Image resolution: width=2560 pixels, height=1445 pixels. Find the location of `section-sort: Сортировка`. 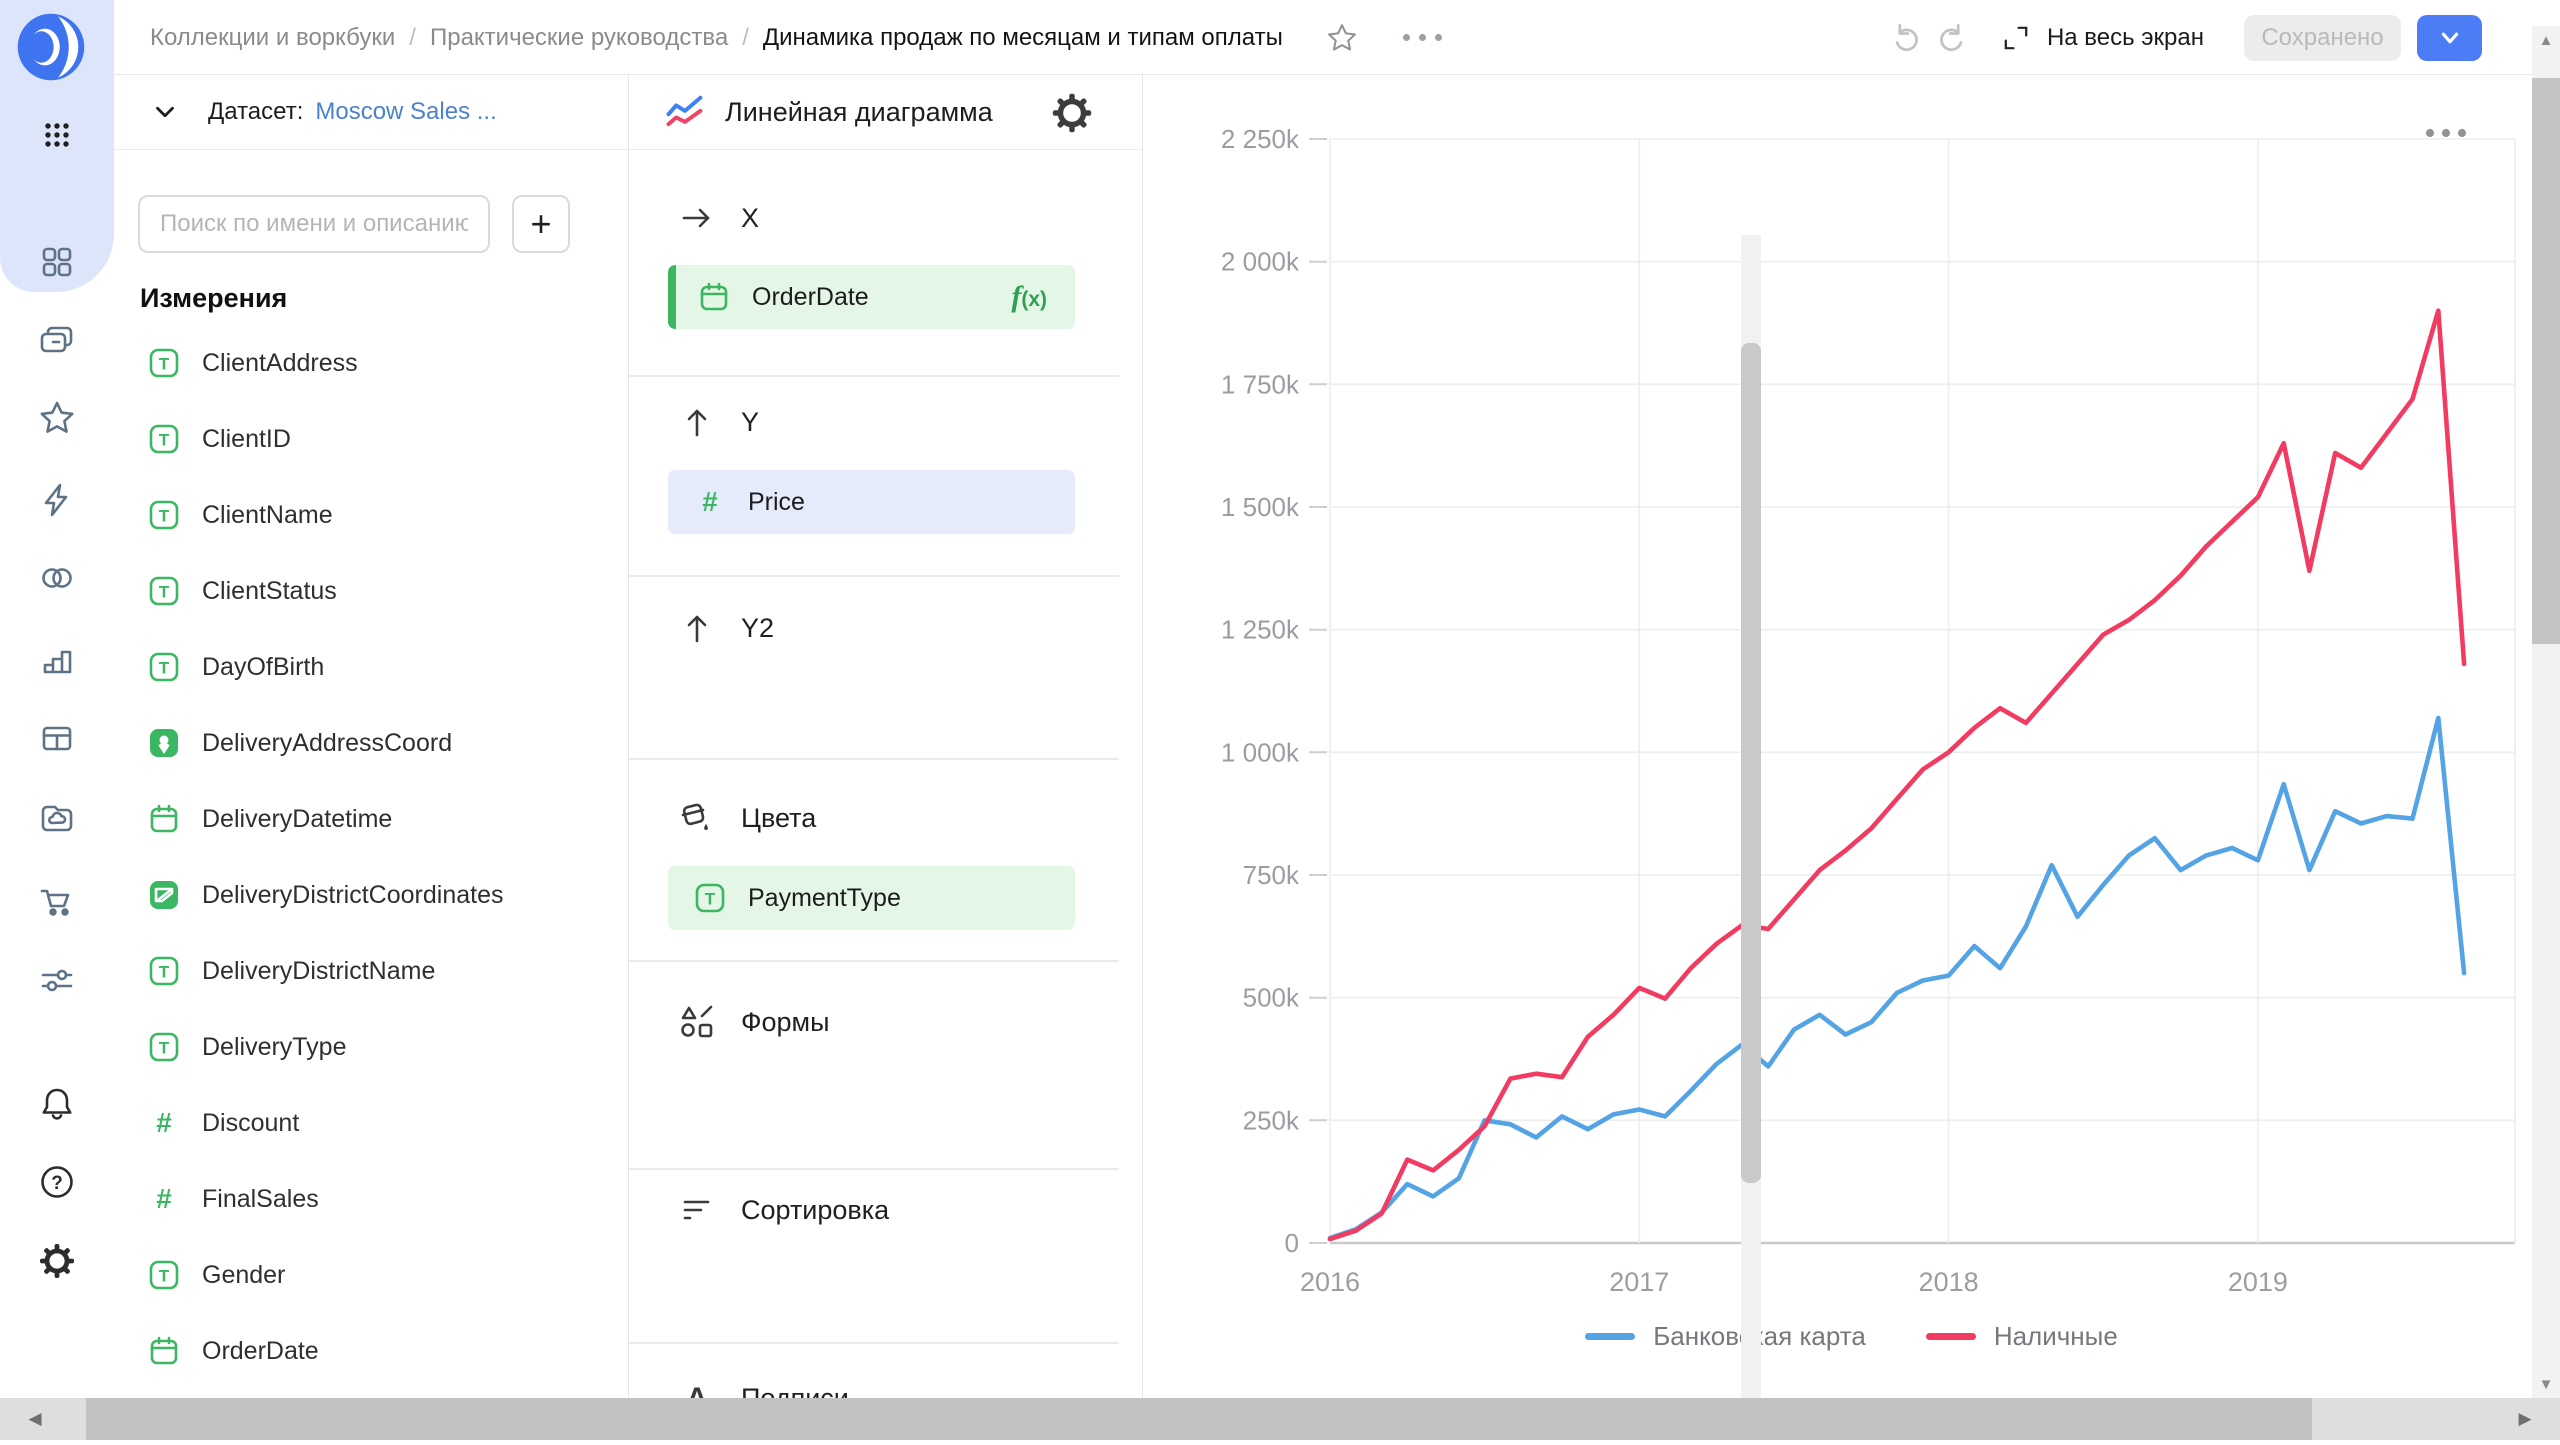

section-sort: Сортировка is located at coordinates (783, 1210).